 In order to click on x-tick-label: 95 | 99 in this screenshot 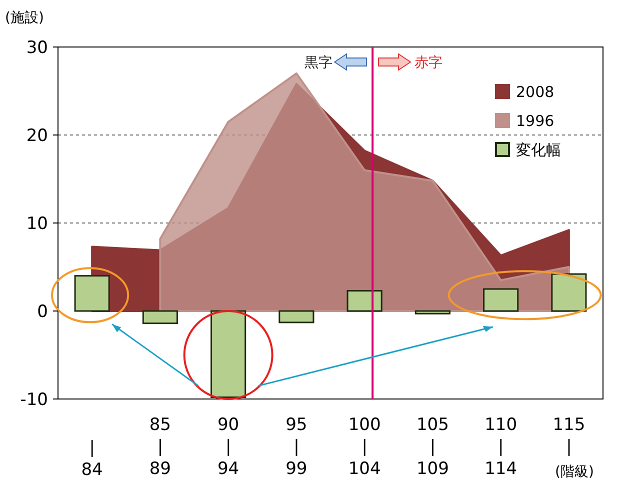, I will do `click(297, 447)`.